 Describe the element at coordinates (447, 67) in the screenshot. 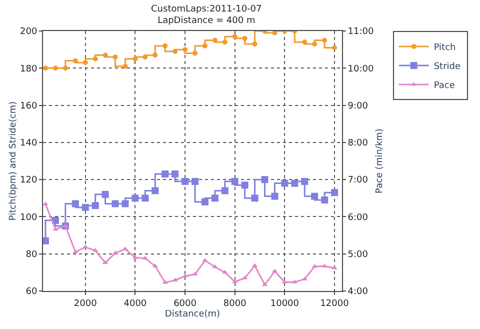

I see `legend-label: Stride` at that location.